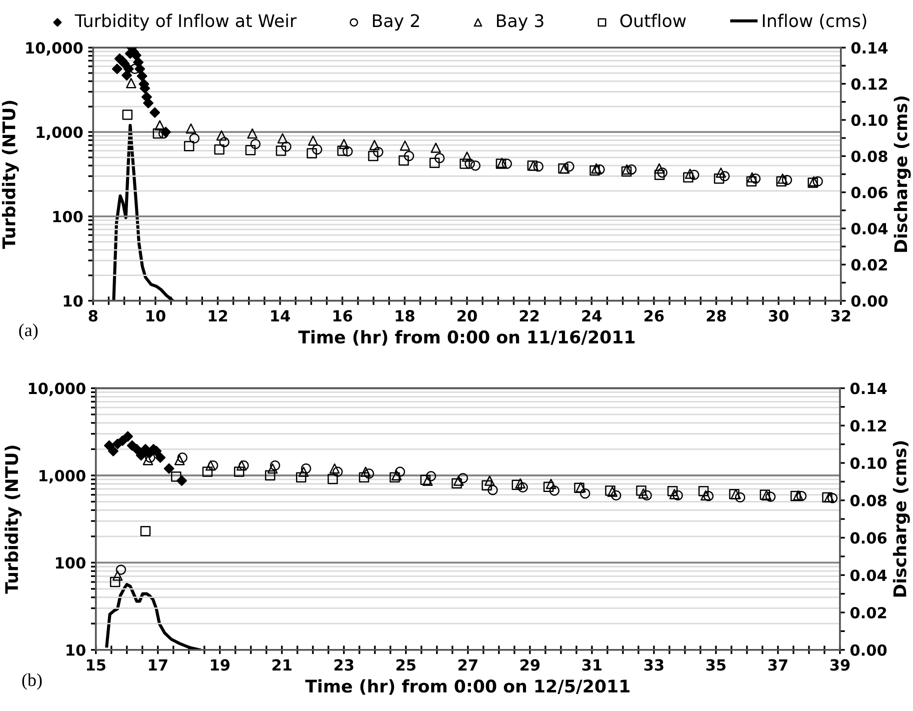 This screenshot has width=913, height=711. What do you see at coordinates (405, 316) in the screenshot?
I see `x-tick-label: 18` at bounding box center [405, 316].